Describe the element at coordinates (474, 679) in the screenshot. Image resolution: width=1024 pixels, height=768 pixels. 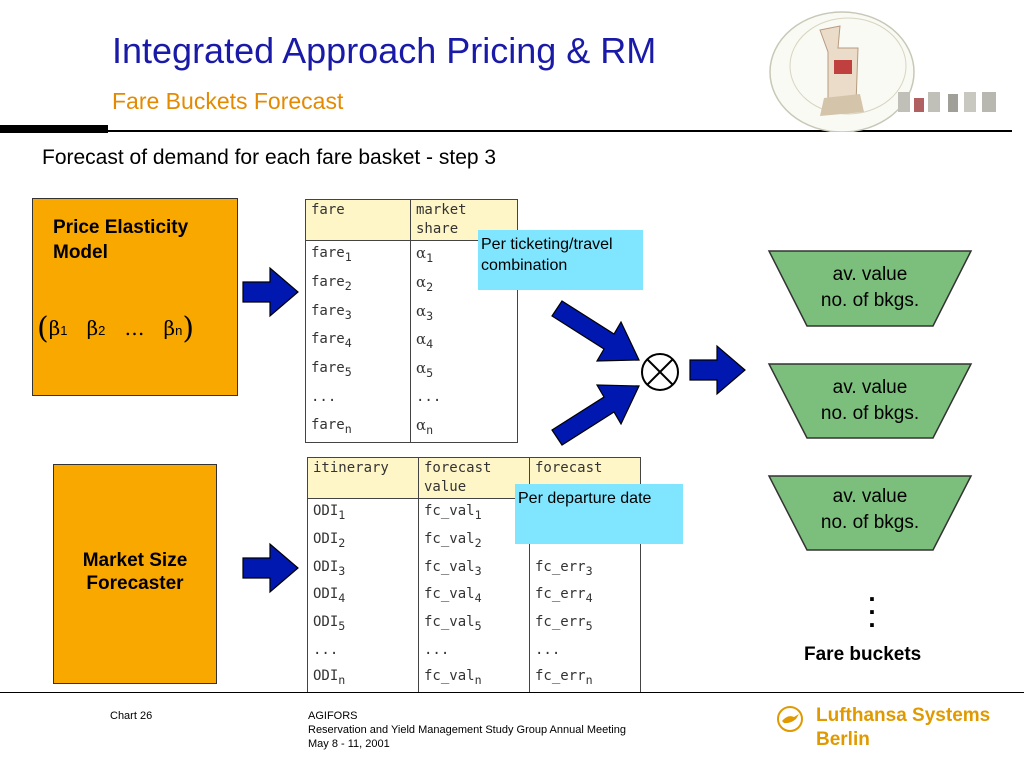
I see `table-row: ODIn fc_valn fc_errn` at that location.